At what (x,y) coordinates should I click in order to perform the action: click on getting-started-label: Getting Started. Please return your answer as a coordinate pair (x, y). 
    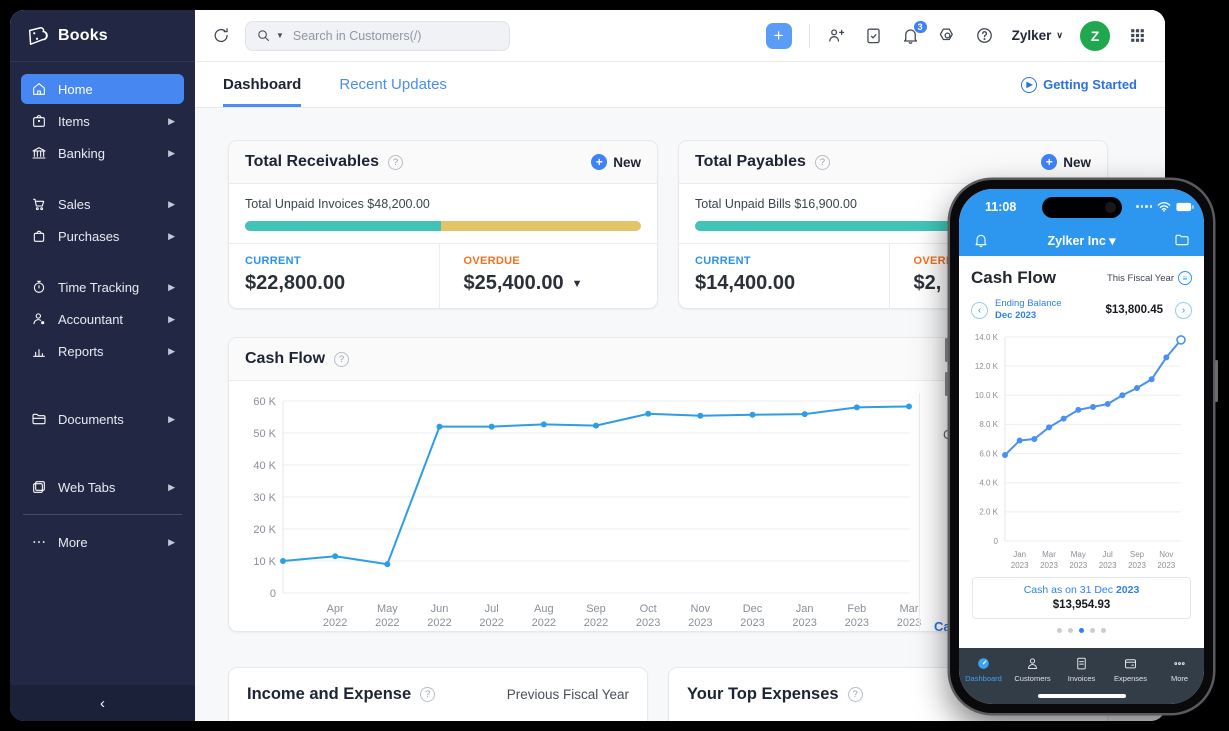
    Looking at the image, I should click on (1090, 84).